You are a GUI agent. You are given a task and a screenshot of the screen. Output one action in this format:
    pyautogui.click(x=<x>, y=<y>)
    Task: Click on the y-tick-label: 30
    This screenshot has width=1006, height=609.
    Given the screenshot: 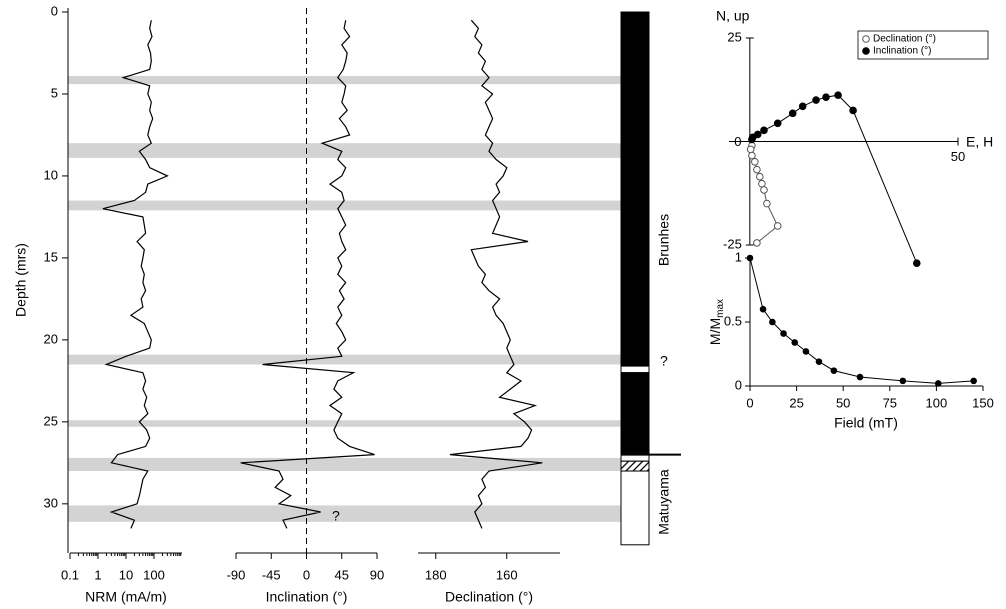 What is the action you would take?
    pyautogui.click(x=51, y=502)
    